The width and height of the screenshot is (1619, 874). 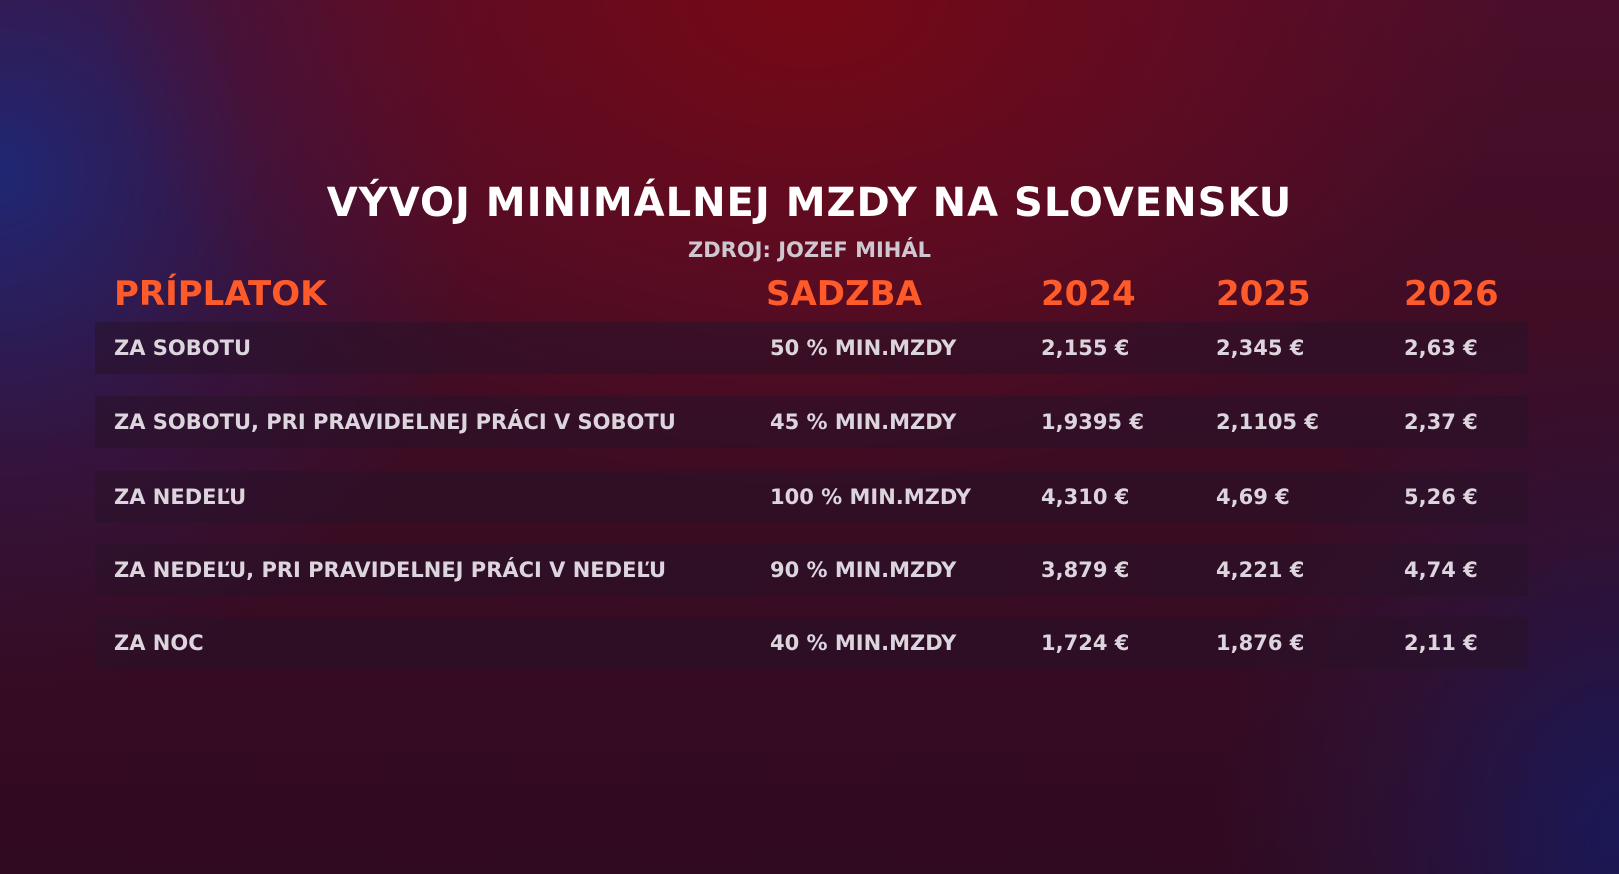 What do you see at coordinates (1088, 294) in the screenshot?
I see `column-header: 2024` at bounding box center [1088, 294].